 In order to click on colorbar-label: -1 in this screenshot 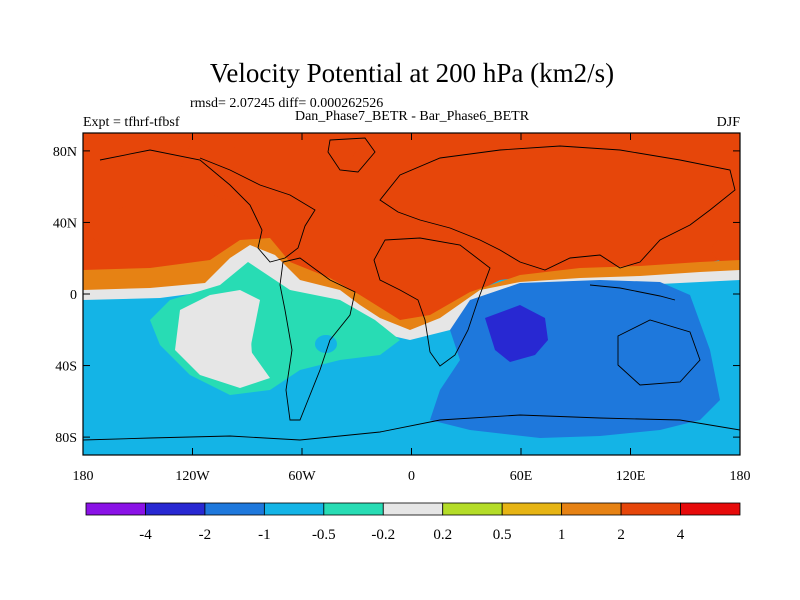, I will do `click(264, 535)`.